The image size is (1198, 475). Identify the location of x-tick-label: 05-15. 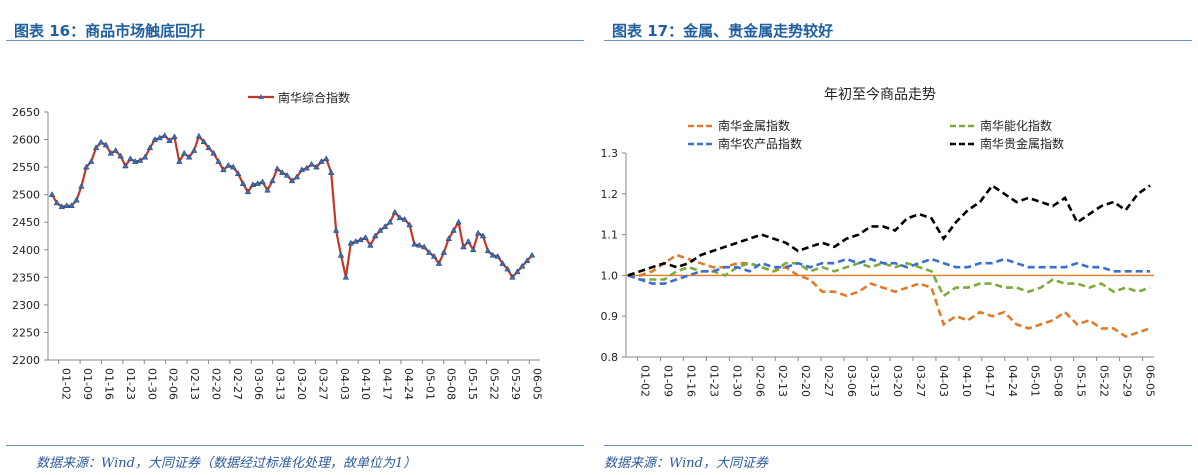
(1081, 381).